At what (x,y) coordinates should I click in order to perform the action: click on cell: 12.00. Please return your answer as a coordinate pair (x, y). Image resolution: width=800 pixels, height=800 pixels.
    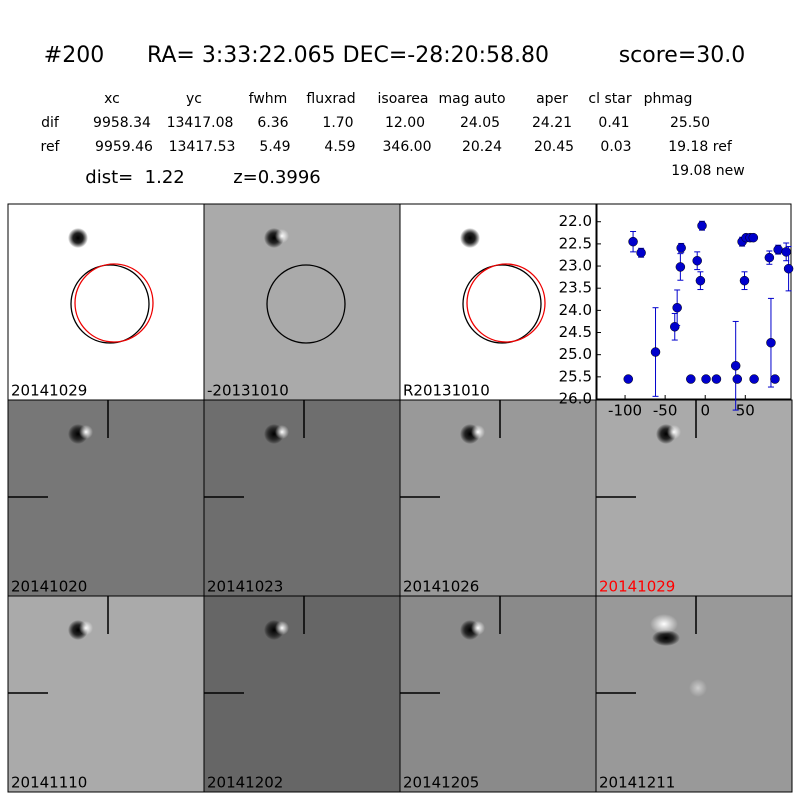
    Looking at the image, I should click on (405, 123).